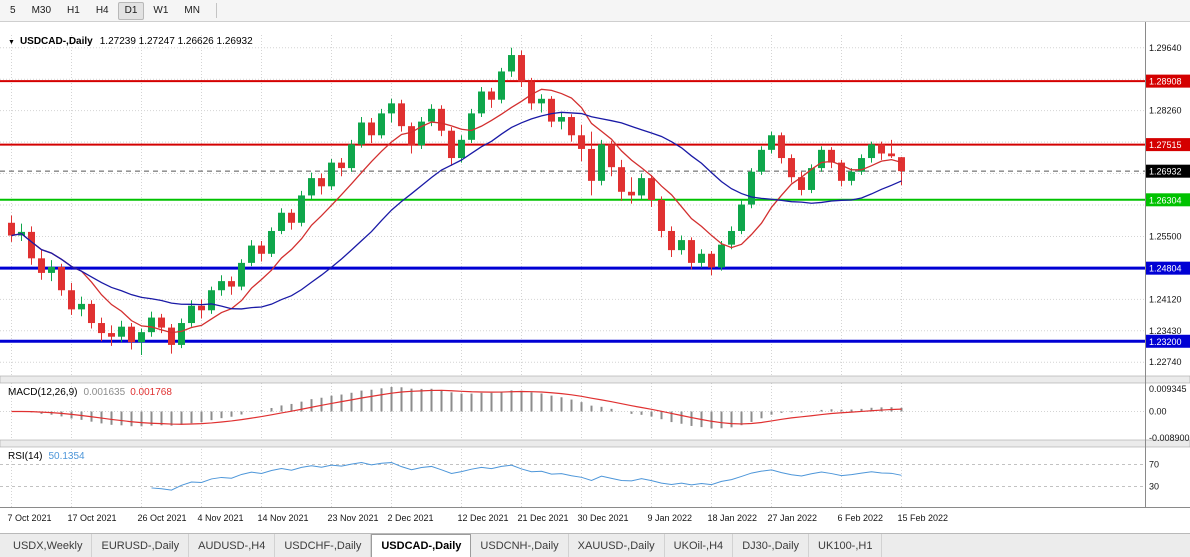 This screenshot has width=1190, height=557. Describe the element at coordinates (11, 42) in the screenshot. I see `collapse-arrow-icon: ▼` at that location.